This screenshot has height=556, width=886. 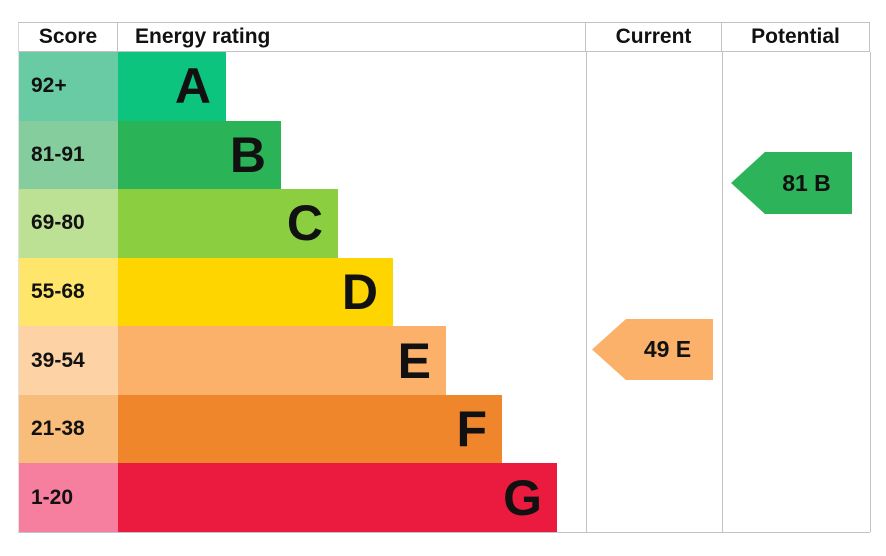 I want to click on band-letter: A, so click(x=192, y=86).